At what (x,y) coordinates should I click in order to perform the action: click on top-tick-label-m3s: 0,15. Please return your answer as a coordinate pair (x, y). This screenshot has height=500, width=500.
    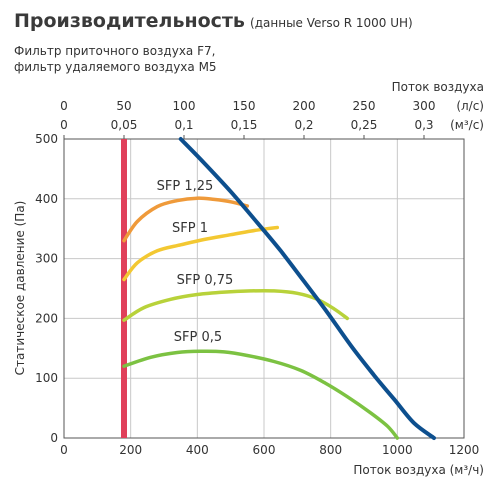
    Looking at the image, I should click on (244, 125).